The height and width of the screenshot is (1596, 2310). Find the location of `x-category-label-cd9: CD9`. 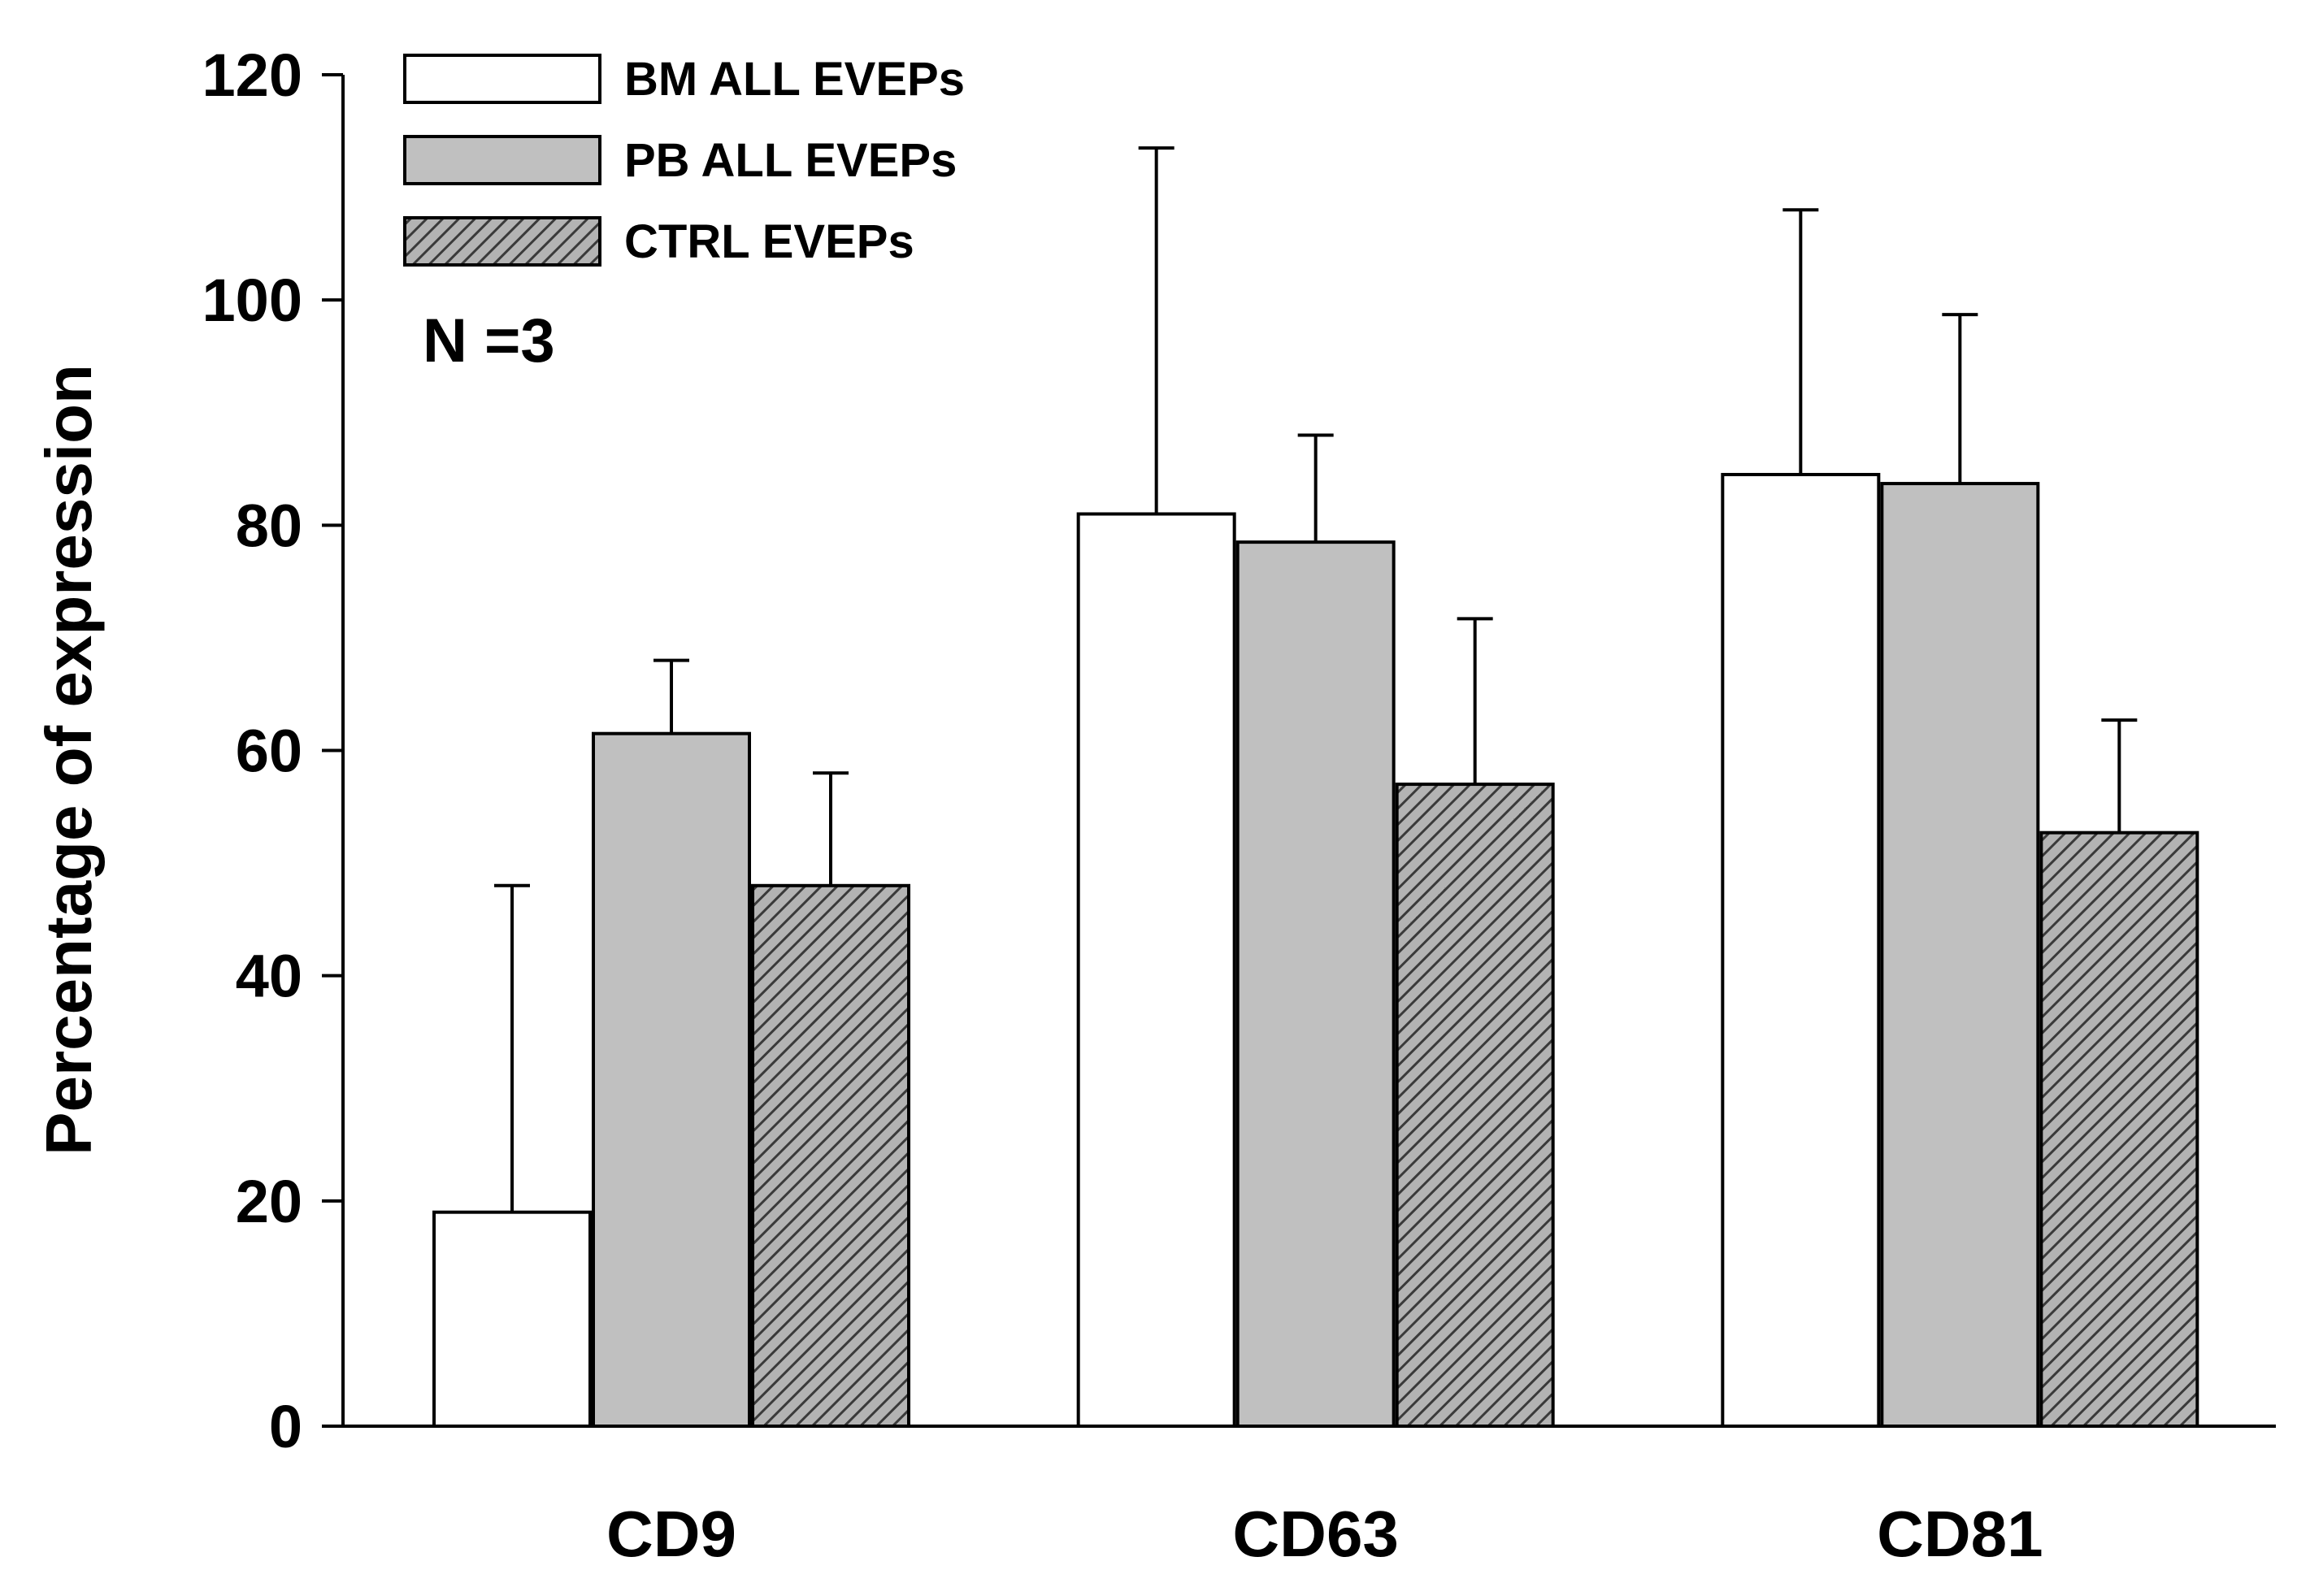

x-category-label-cd9: CD9 is located at coordinates (671, 1534).